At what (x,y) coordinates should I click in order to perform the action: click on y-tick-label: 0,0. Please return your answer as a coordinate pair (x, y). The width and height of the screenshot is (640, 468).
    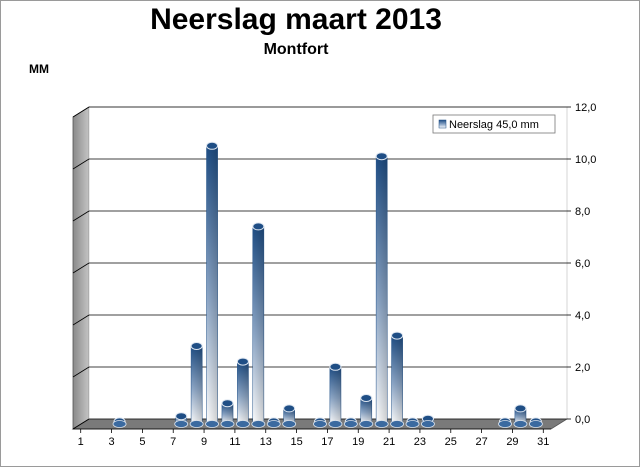
    Looking at the image, I should click on (582, 420).